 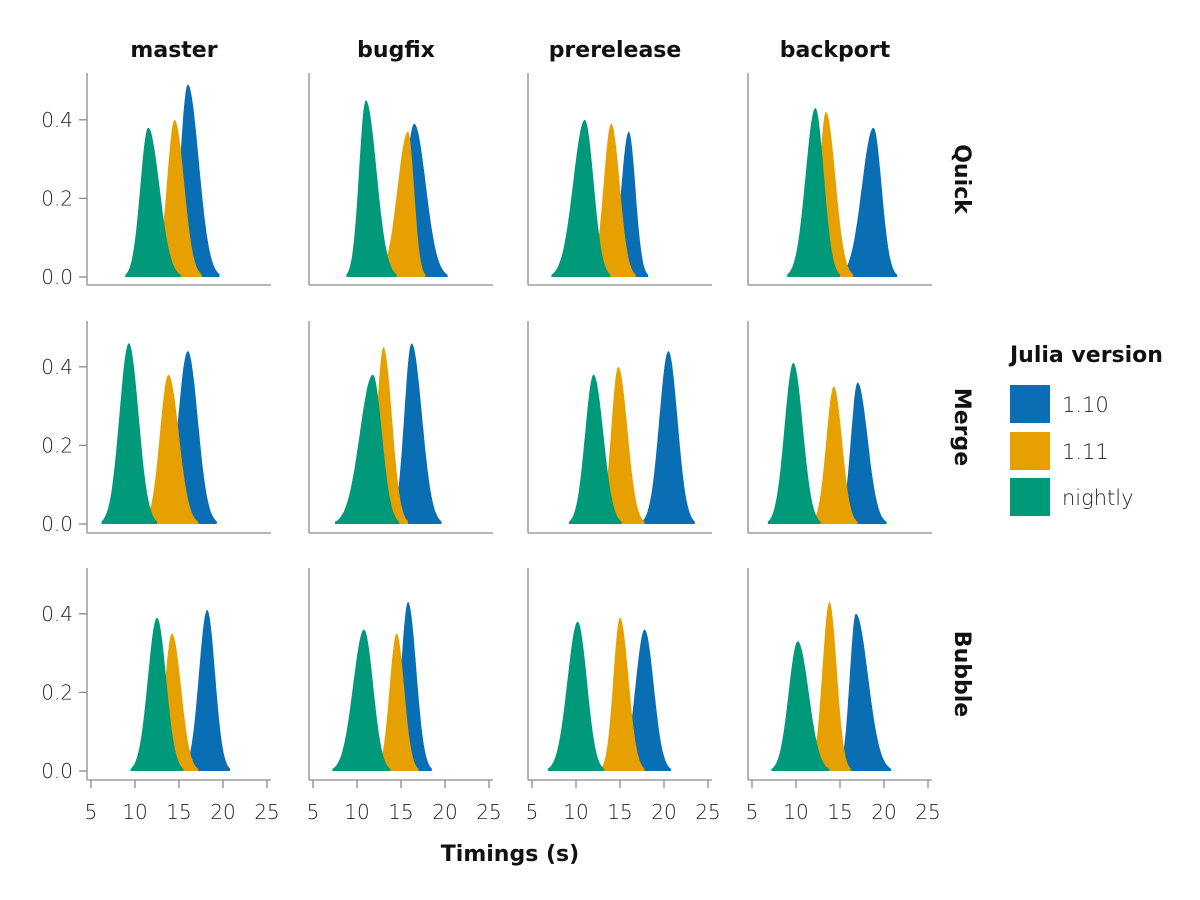 I want to click on row-title-bubble: Bubble, so click(x=961, y=674).